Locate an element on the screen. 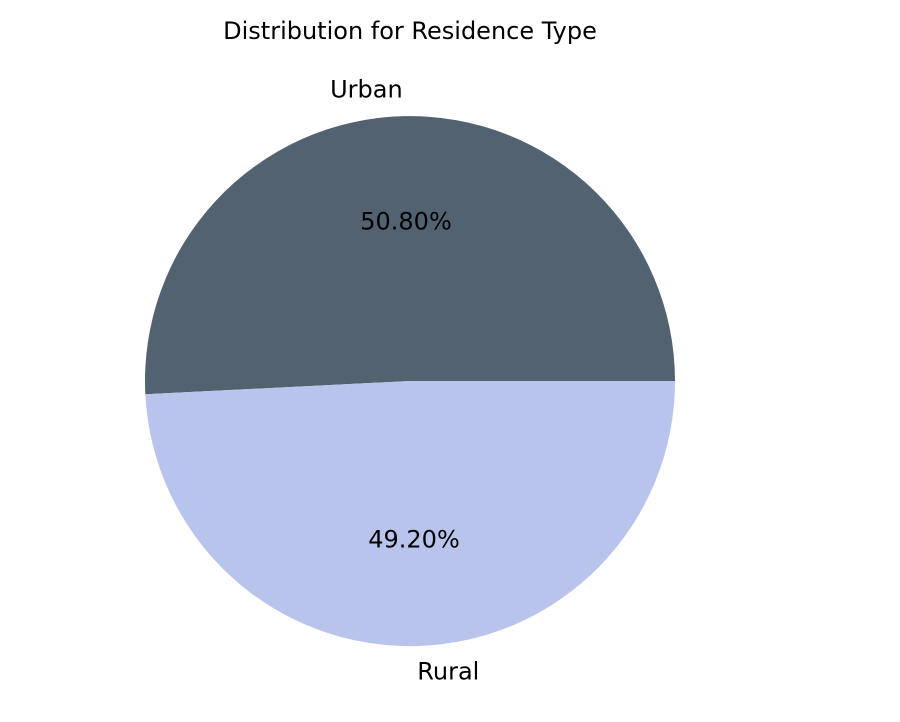 The image size is (900, 722). slice-label-urban: Urban is located at coordinates (366, 89).